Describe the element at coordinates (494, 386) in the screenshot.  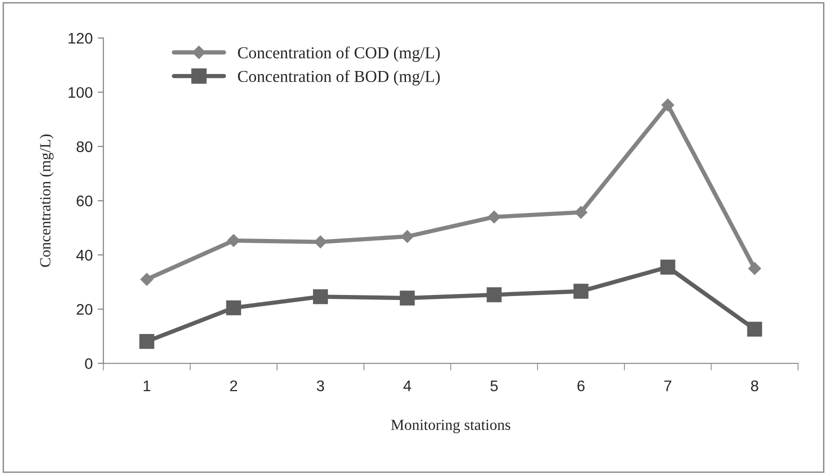
I see `x-tick-label: 5` at that location.